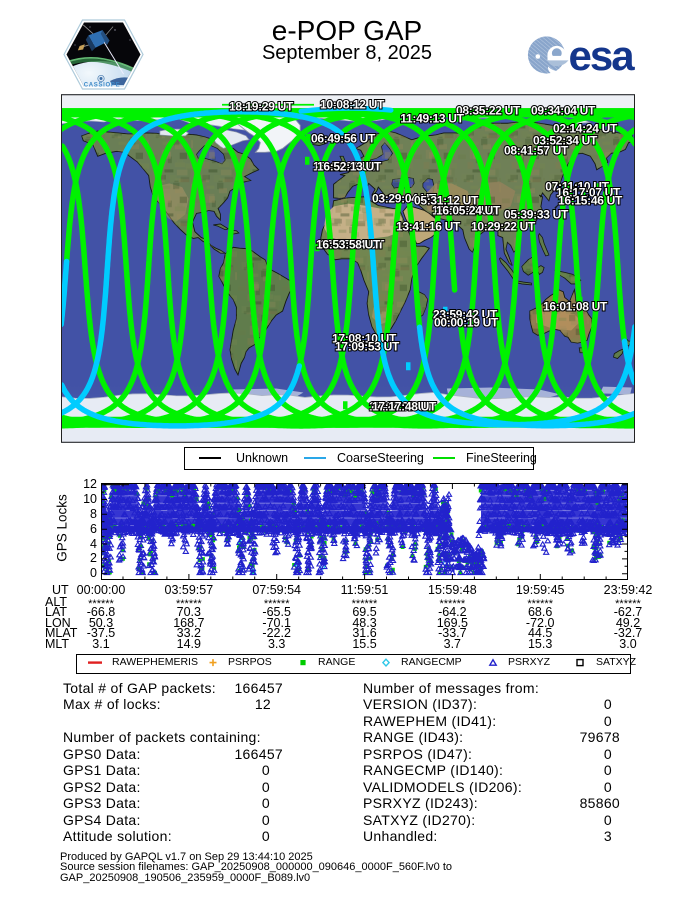  I want to click on svg-text: 00:00:19 UT, so click(466, 322).